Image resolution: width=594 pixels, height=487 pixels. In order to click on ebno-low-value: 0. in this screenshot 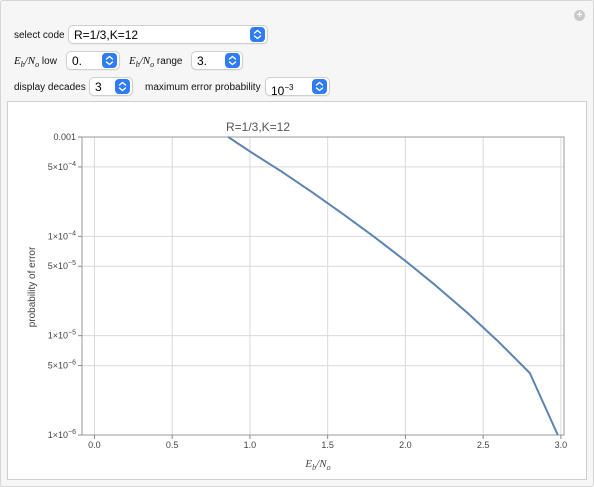, I will do `click(77, 61)`.